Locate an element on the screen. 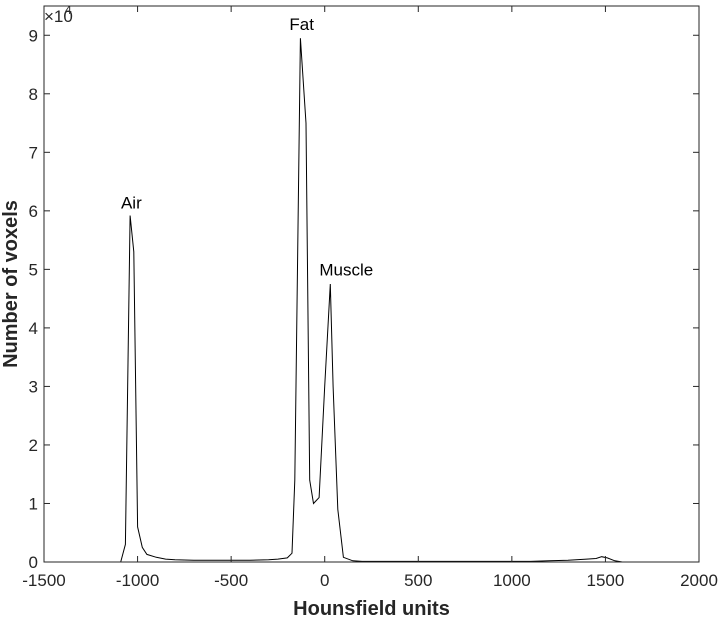 Image resolution: width=722 pixels, height=622 pixels. y-tick-label: 9 is located at coordinates (33, 35).